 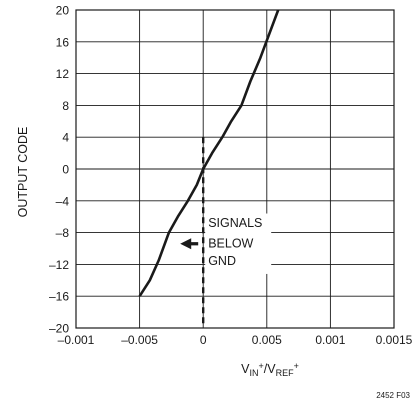 What do you see at coordinates (203, 340) in the screenshot?
I see `x-tick-label: 0` at bounding box center [203, 340].